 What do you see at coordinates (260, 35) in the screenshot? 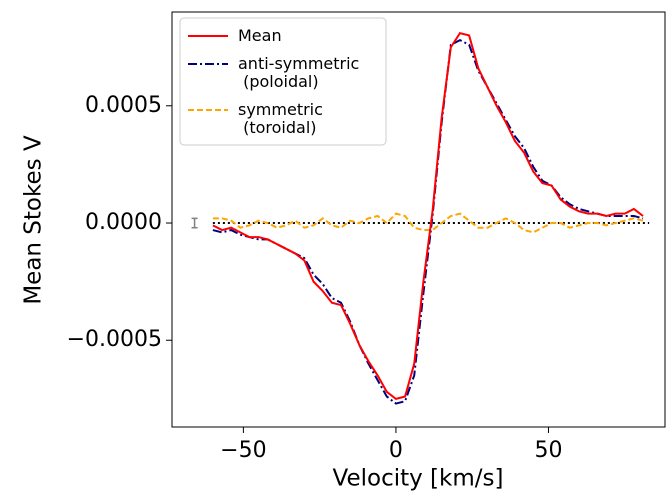
I see `legend-label: Mean` at bounding box center [260, 35].